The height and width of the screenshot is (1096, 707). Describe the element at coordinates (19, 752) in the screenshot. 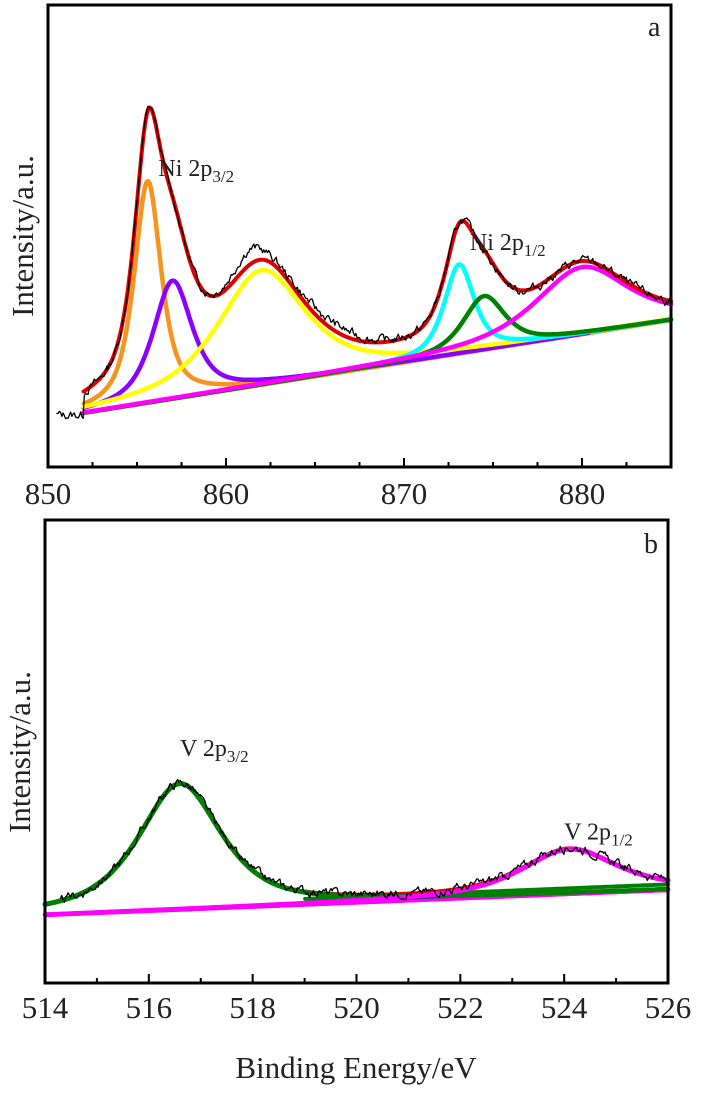

I see `panel-b-y-axis-label: Intensity/a.u.` at that location.